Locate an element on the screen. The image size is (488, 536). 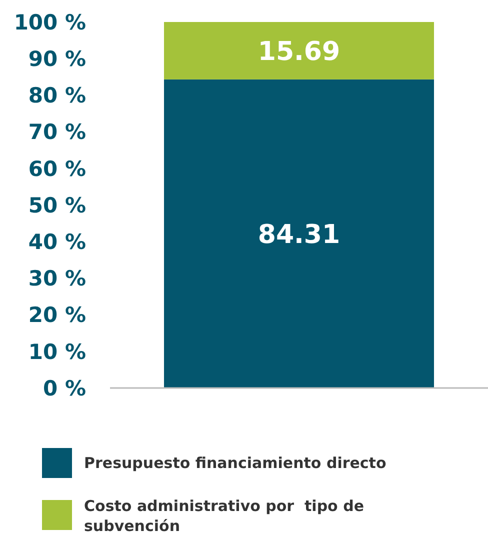
y-tick-label: 80 % is located at coordinates (57, 96).